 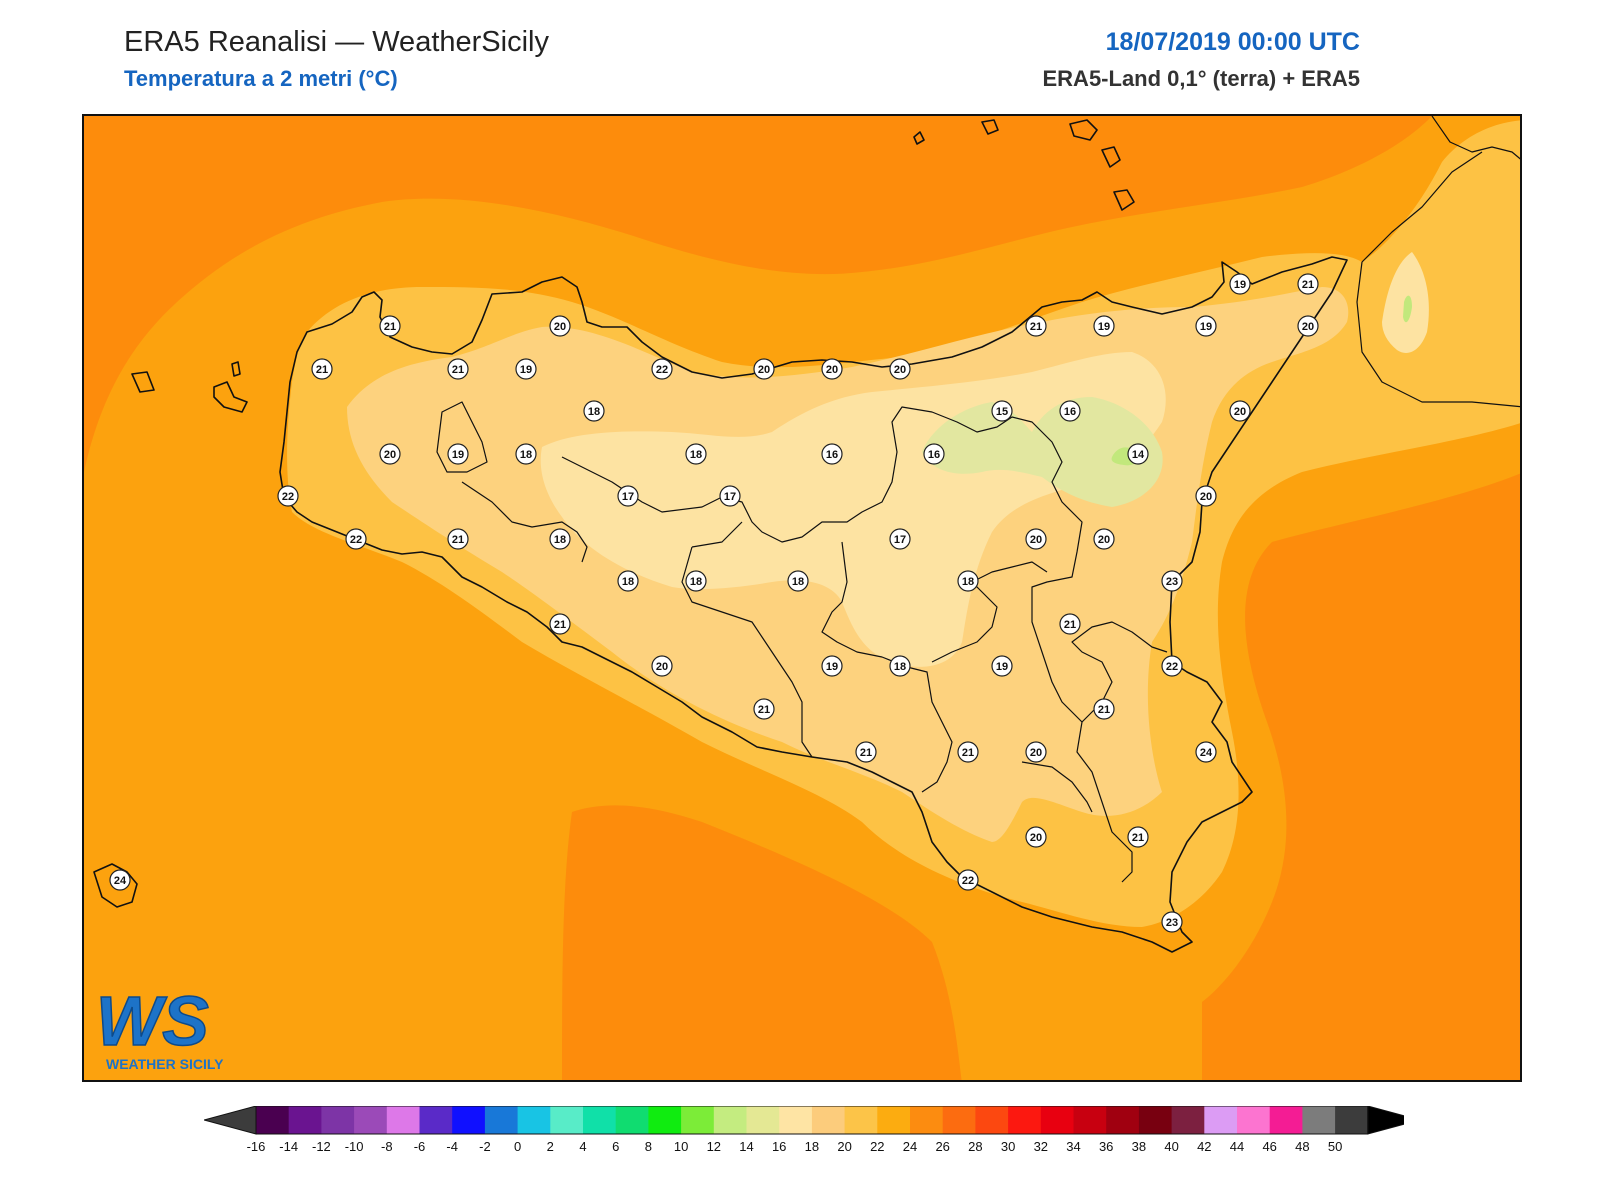 I want to click on colorbar-tick-label: 4, so click(x=582, y=1146).